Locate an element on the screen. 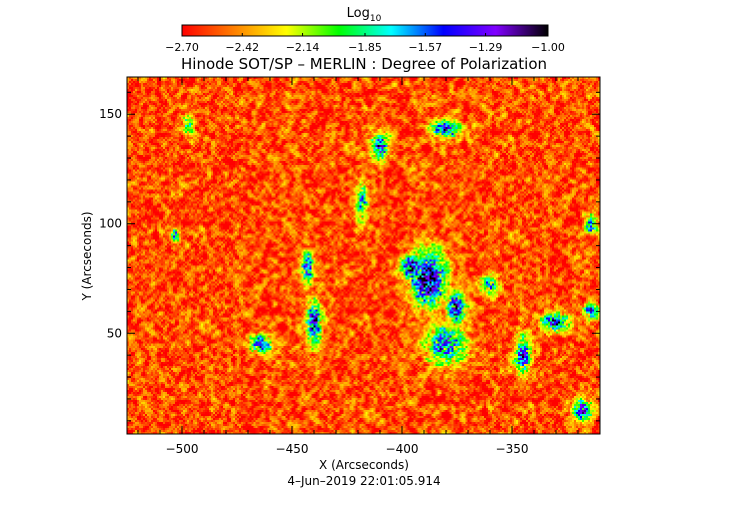 This screenshot has width=729, height=512. x-tick-label: −400 is located at coordinates (402, 449).